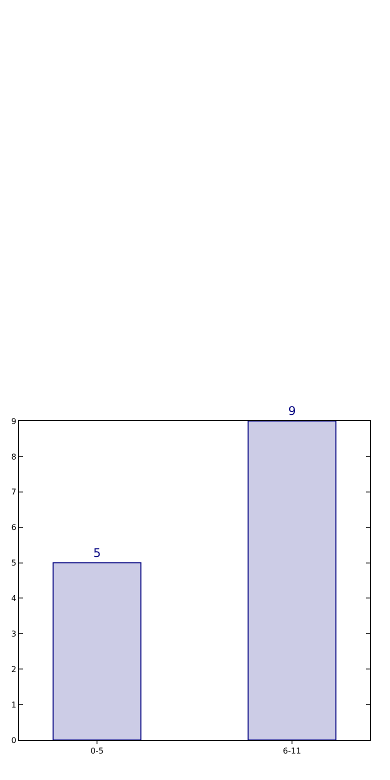 The width and height of the screenshot is (390, 780). Describe the element at coordinates (13, 421) in the screenshot. I see `y-tick-label: 9` at that location.